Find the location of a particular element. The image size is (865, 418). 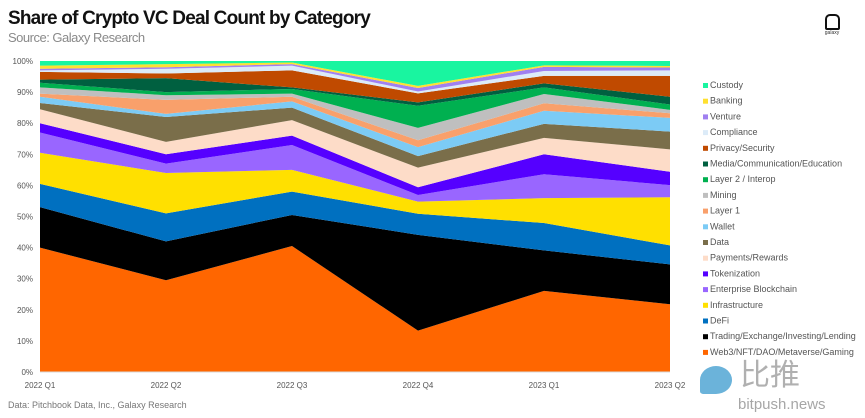

x-tick-label: 2022 Q2 is located at coordinates (166, 385).